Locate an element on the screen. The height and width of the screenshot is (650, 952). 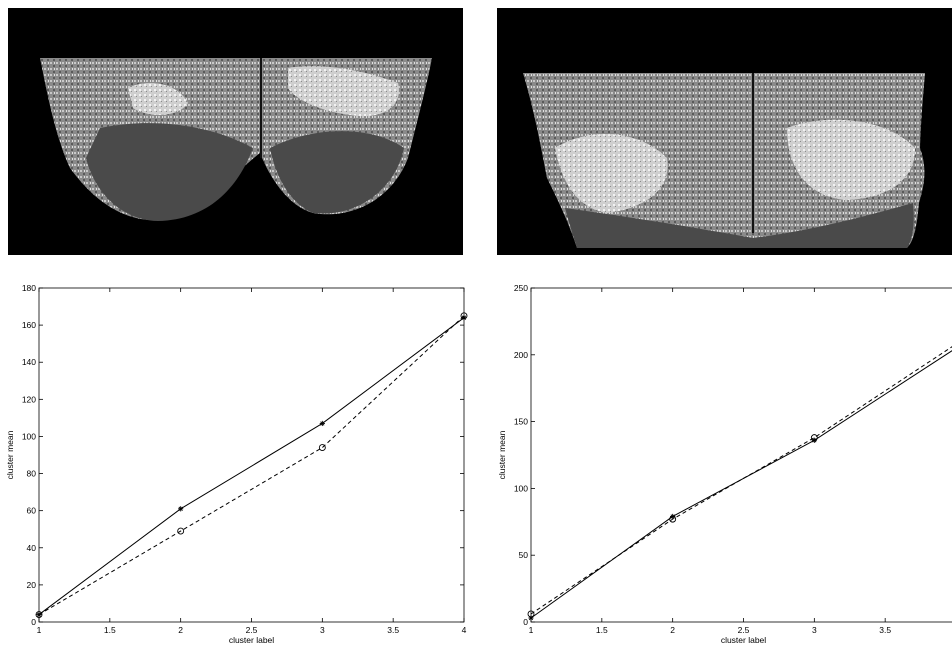
y-tick-label: 180 is located at coordinates (29, 288).